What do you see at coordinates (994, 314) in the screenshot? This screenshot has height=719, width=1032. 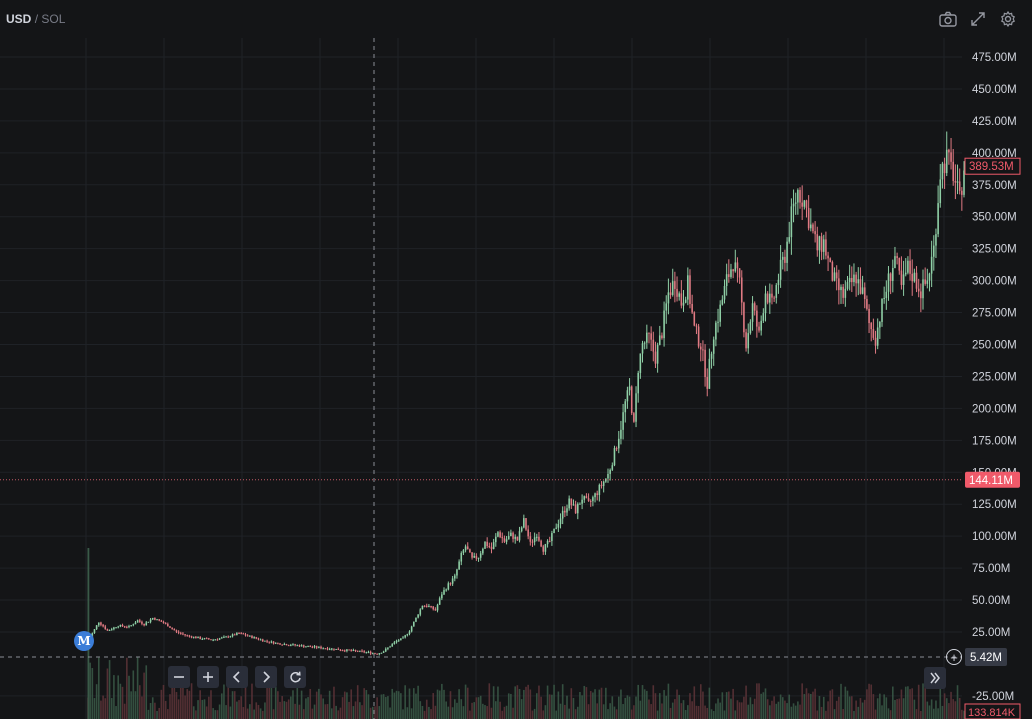 I see `y-tick-label: 275.00M` at bounding box center [994, 314].